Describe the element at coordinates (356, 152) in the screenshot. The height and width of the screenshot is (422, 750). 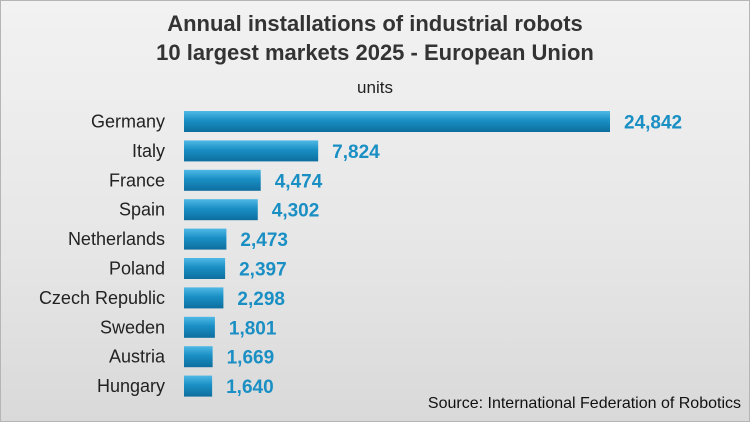
I see `value-label: 7,824` at that location.